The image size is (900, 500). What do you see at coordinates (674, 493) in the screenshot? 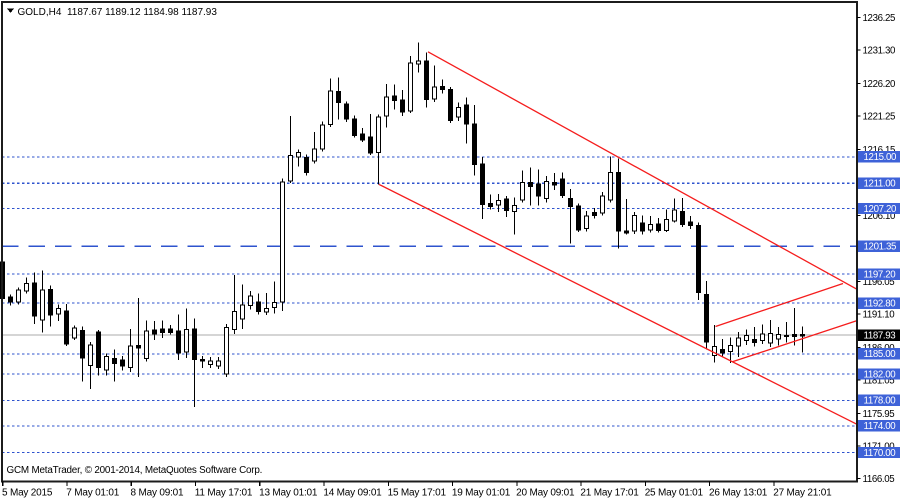
I see `svg-text: 25 May 01:01` at bounding box center [674, 493].